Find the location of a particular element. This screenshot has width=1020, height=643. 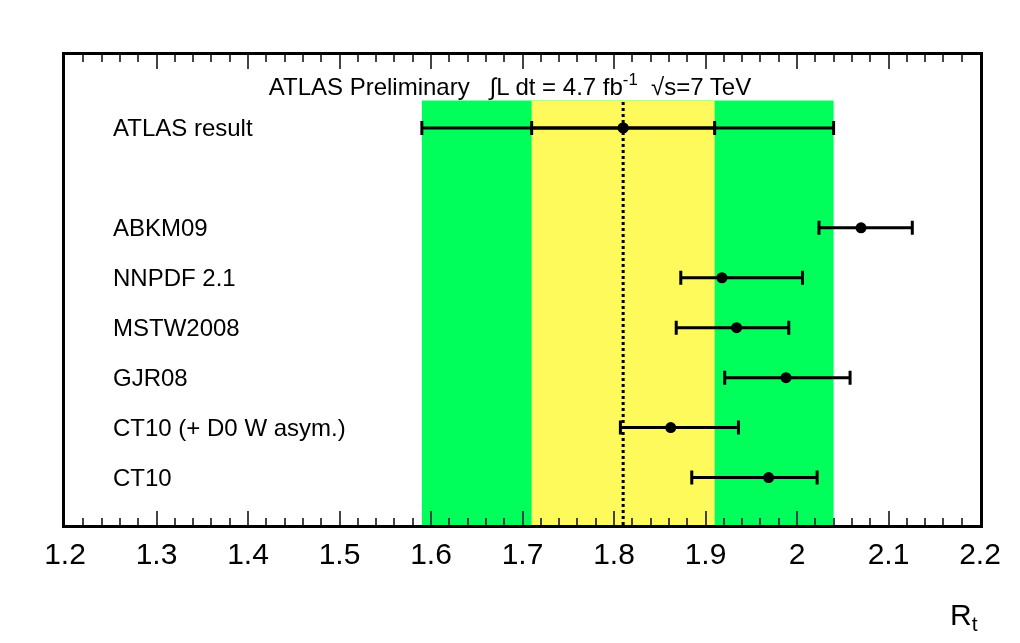

y-tick-label: CT10 (+ D0 W asym.) is located at coordinates (229, 427).